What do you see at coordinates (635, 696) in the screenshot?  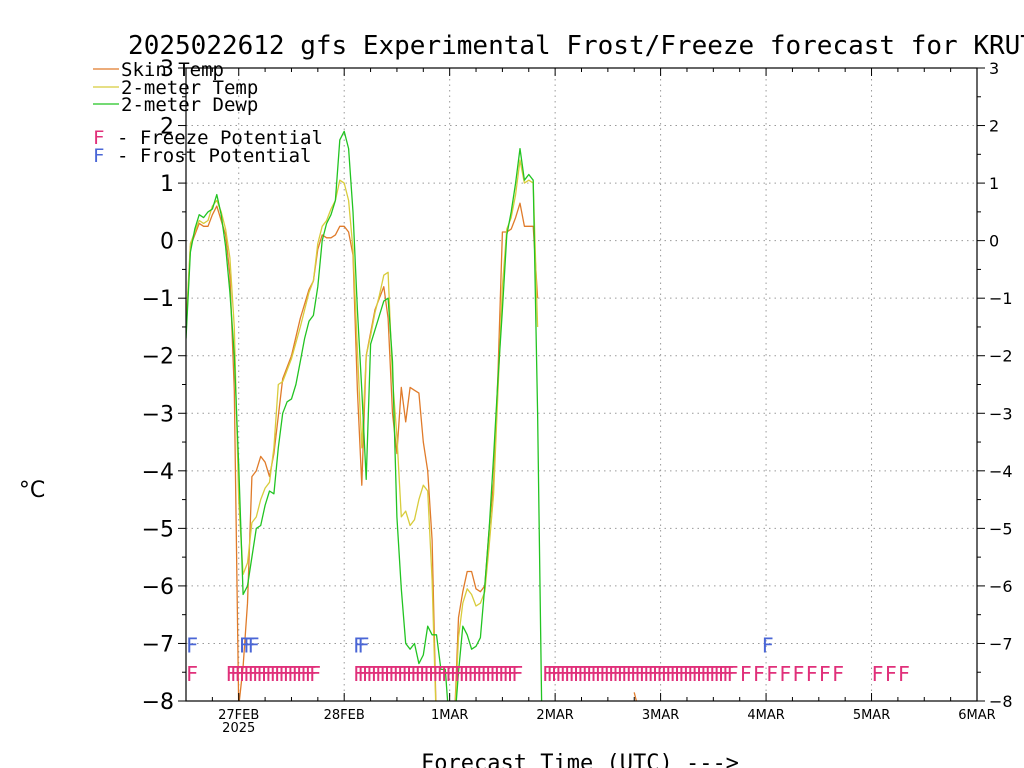 I see `series-line-skin-temp-fragment` at bounding box center [635, 696].